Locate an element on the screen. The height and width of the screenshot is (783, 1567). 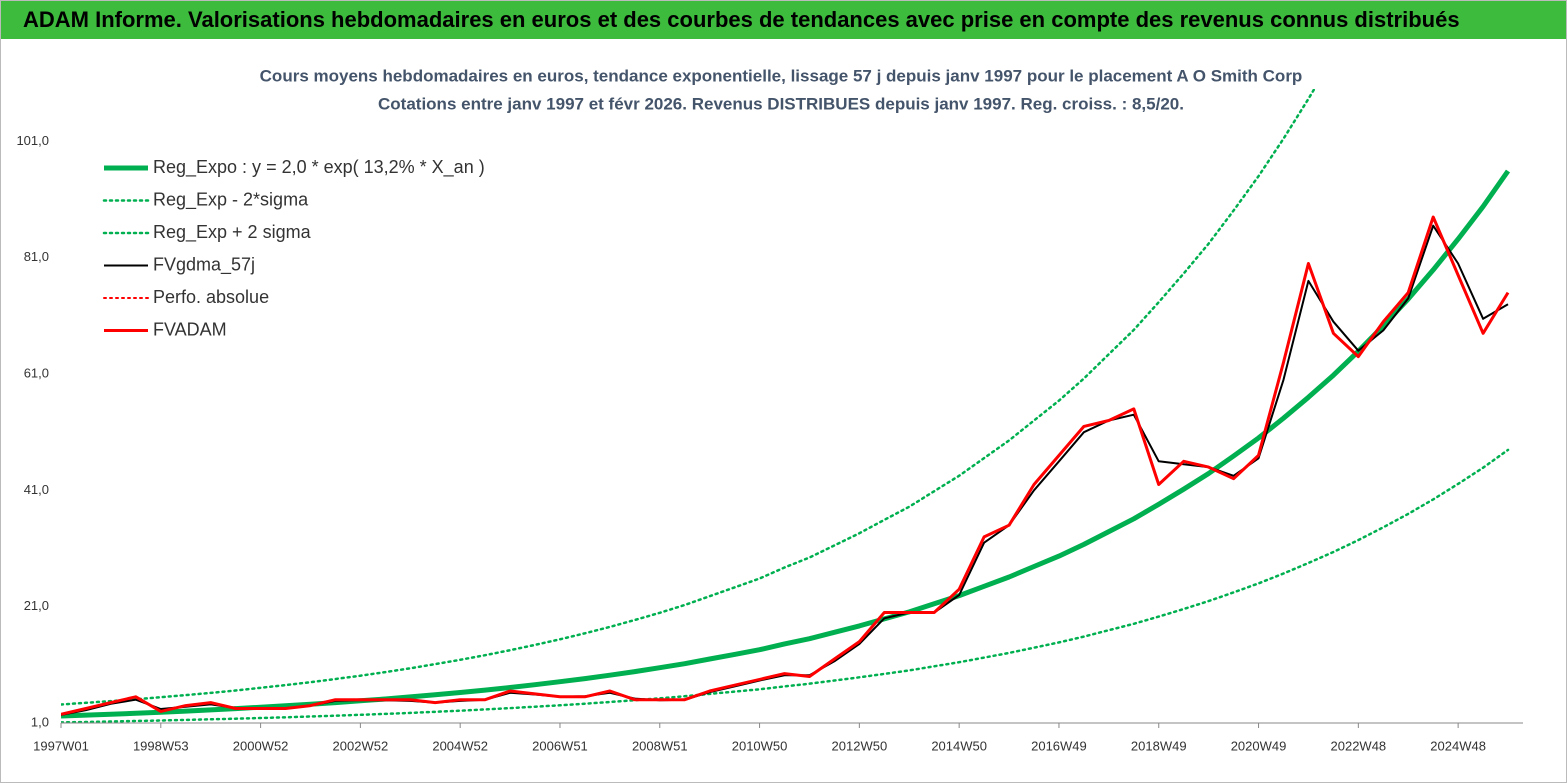
y-tick-label: 21,0 is located at coordinates (36, 605).